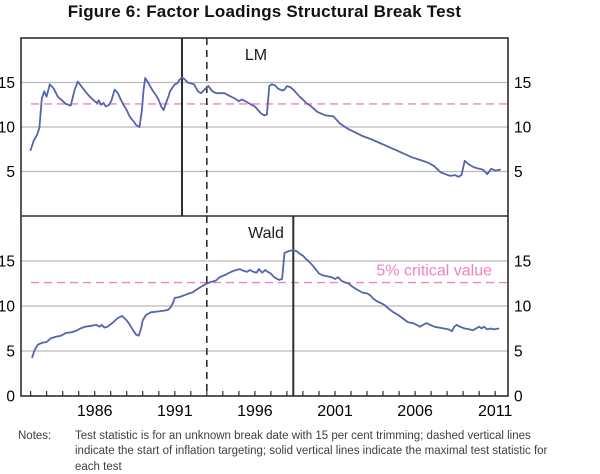  I want to click on y-tick-label-right: 0, so click(518, 397).